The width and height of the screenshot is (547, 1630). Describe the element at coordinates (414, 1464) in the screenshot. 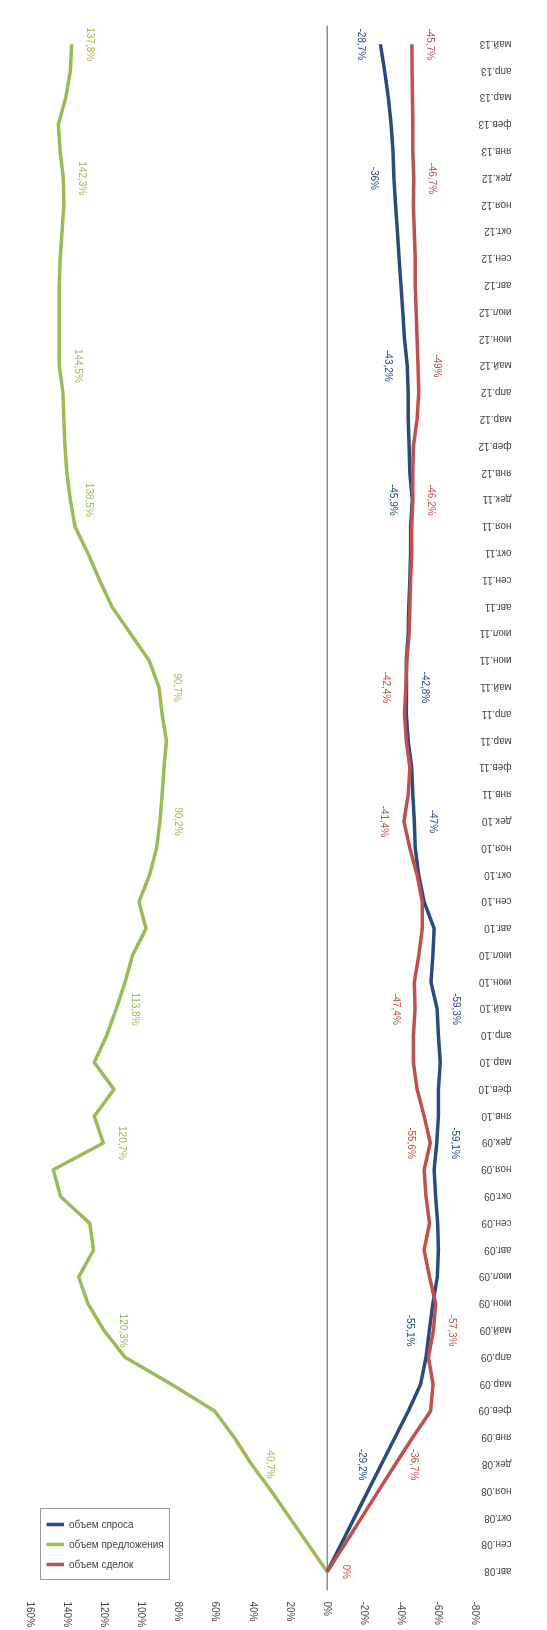

I see `data-label: -36,7%` at that location.